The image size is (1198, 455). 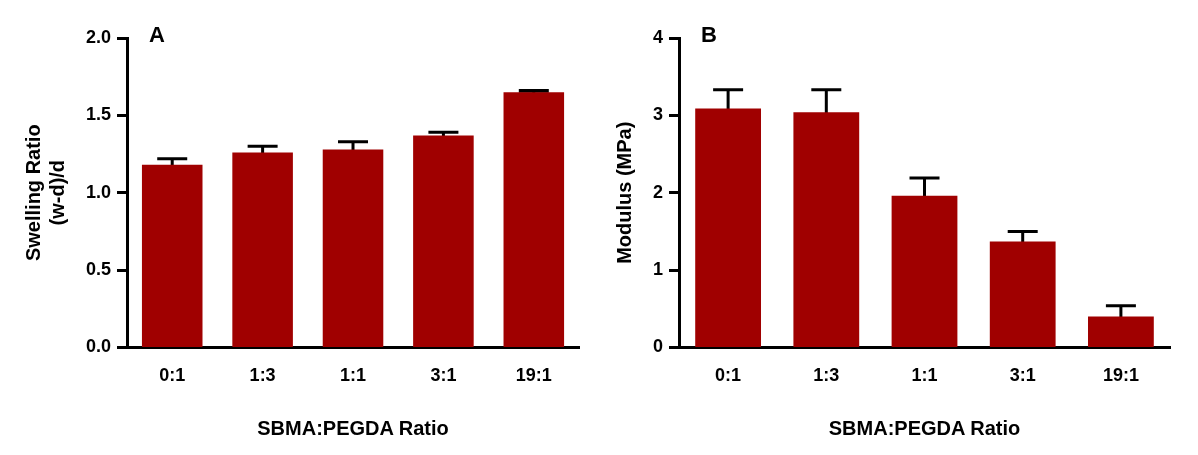 What do you see at coordinates (98, 114) in the screenshot?
I see `y-tick-label: 1.5` at bounding box center [98, 114].